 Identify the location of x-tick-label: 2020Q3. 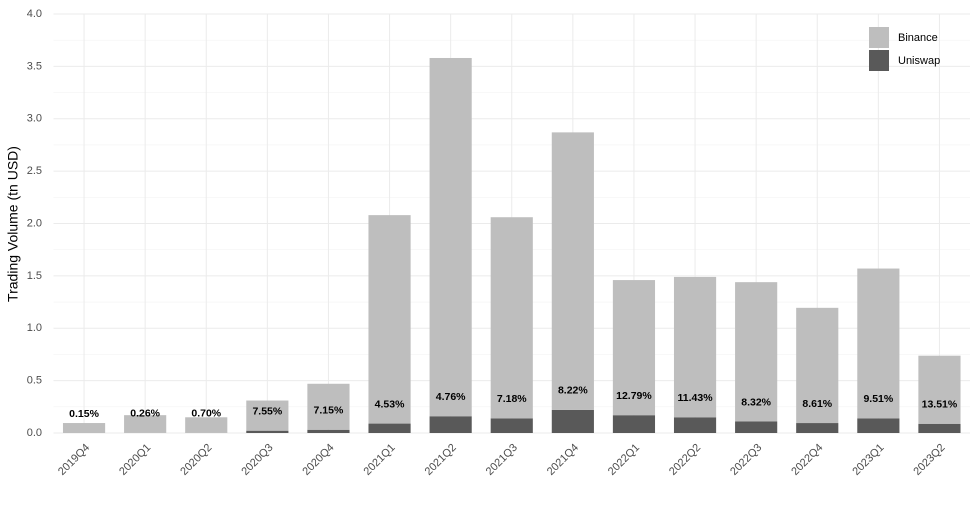
(257, 460).